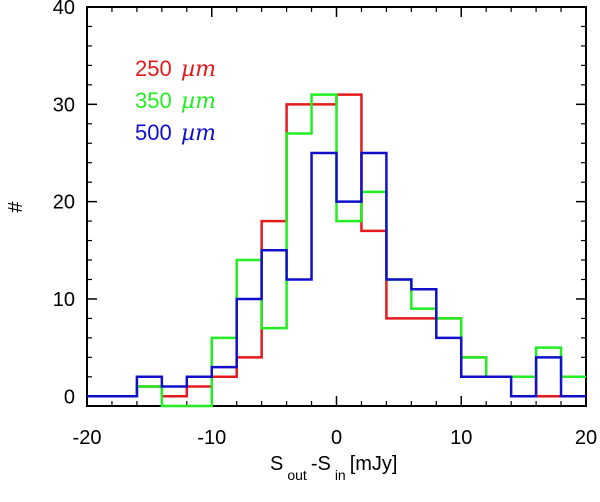 The height and width of the screenshot is (502, 600). I want to click on x-tick-labels: -20 -10 0 10 20, so click(335, 438).